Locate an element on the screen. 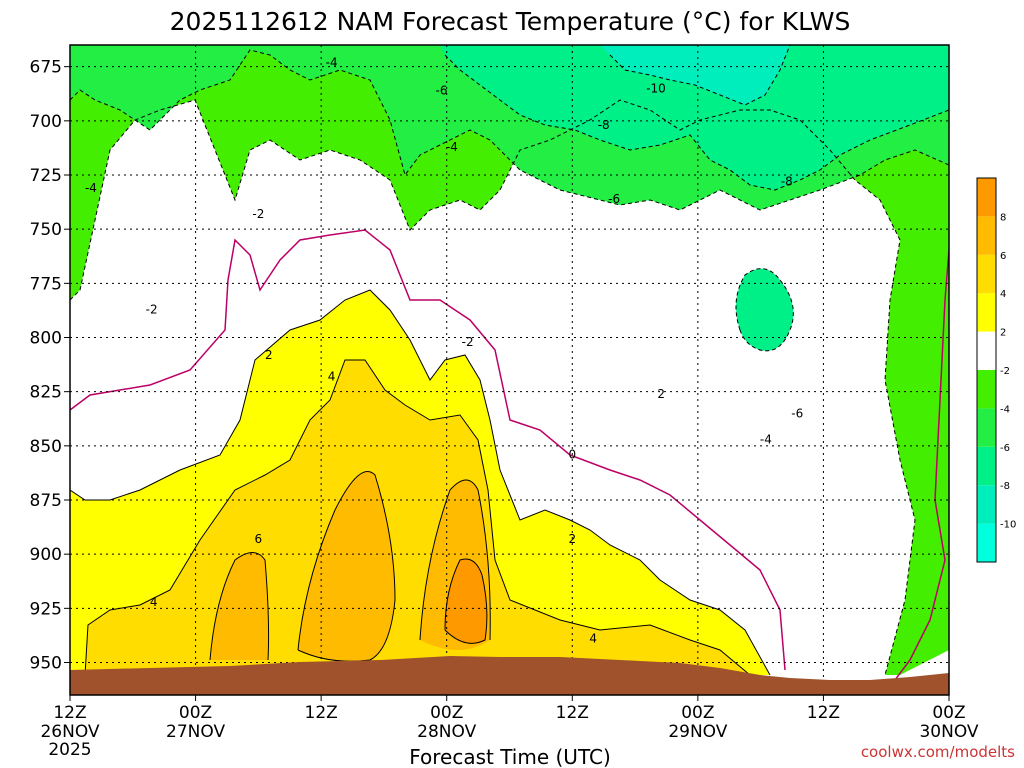 This screenshot has width=1024, height=768. x-tick-date: 27NOV is located at coordinates (195, 732).